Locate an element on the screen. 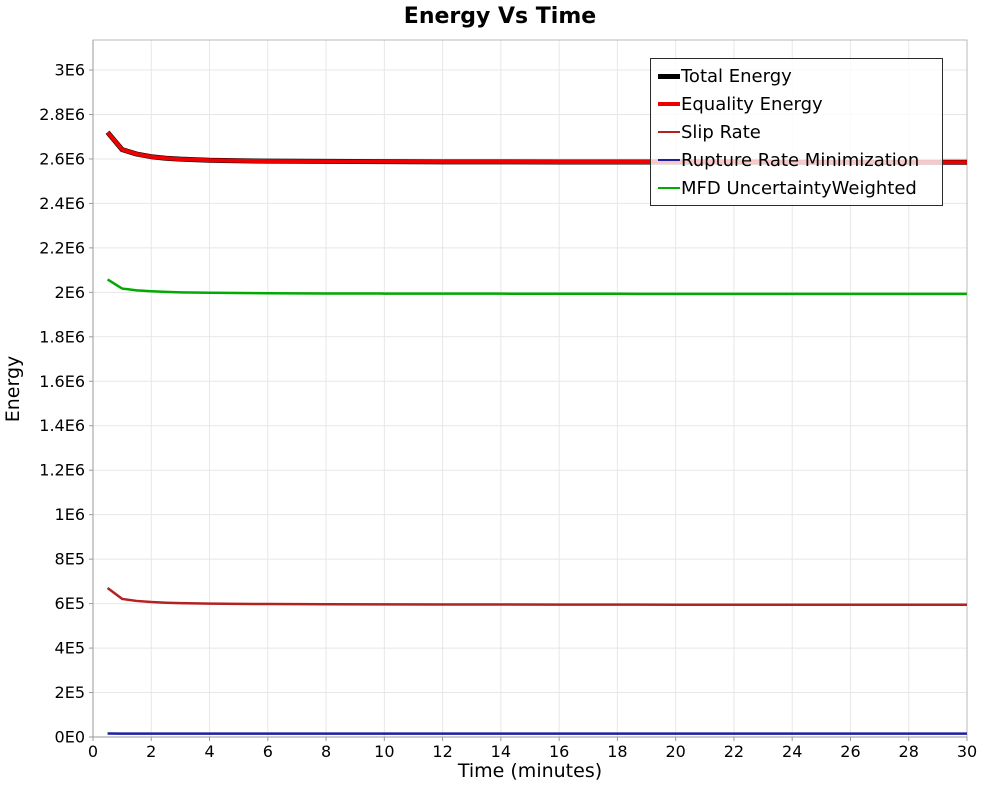 Image resolution: width=1000 pixels, height=800 pixels. y-tick-label: 6E5 is located at coordinates (70, 603).